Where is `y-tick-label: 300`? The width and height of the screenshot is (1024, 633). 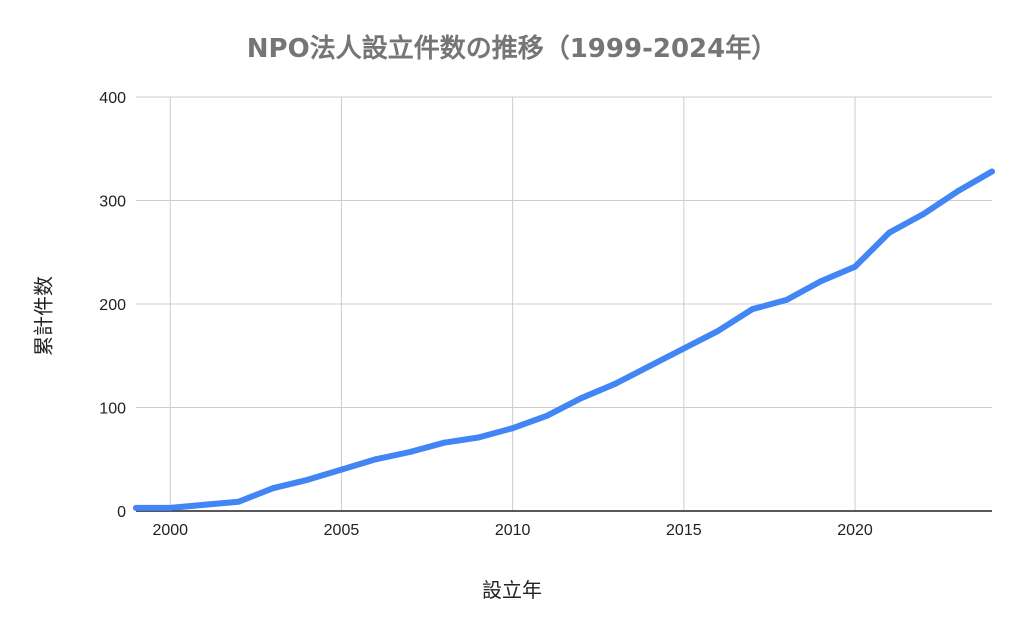 y-tick-label: 300 is located at coordinates (112, 202).